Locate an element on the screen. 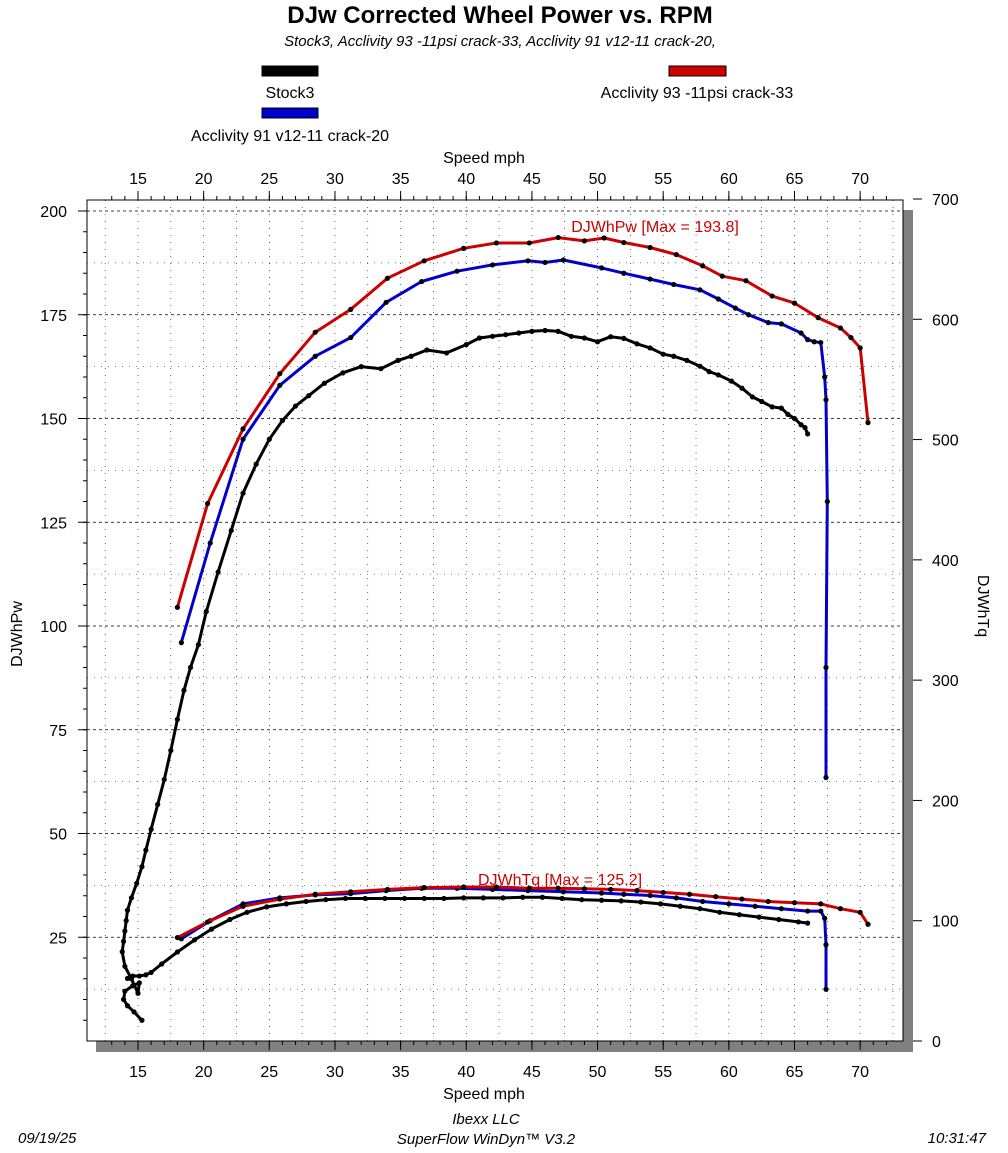 The width and height of the screenshot is (1008, 1153). x-top-tick-label: 50 is located at coordinates (598, 179).